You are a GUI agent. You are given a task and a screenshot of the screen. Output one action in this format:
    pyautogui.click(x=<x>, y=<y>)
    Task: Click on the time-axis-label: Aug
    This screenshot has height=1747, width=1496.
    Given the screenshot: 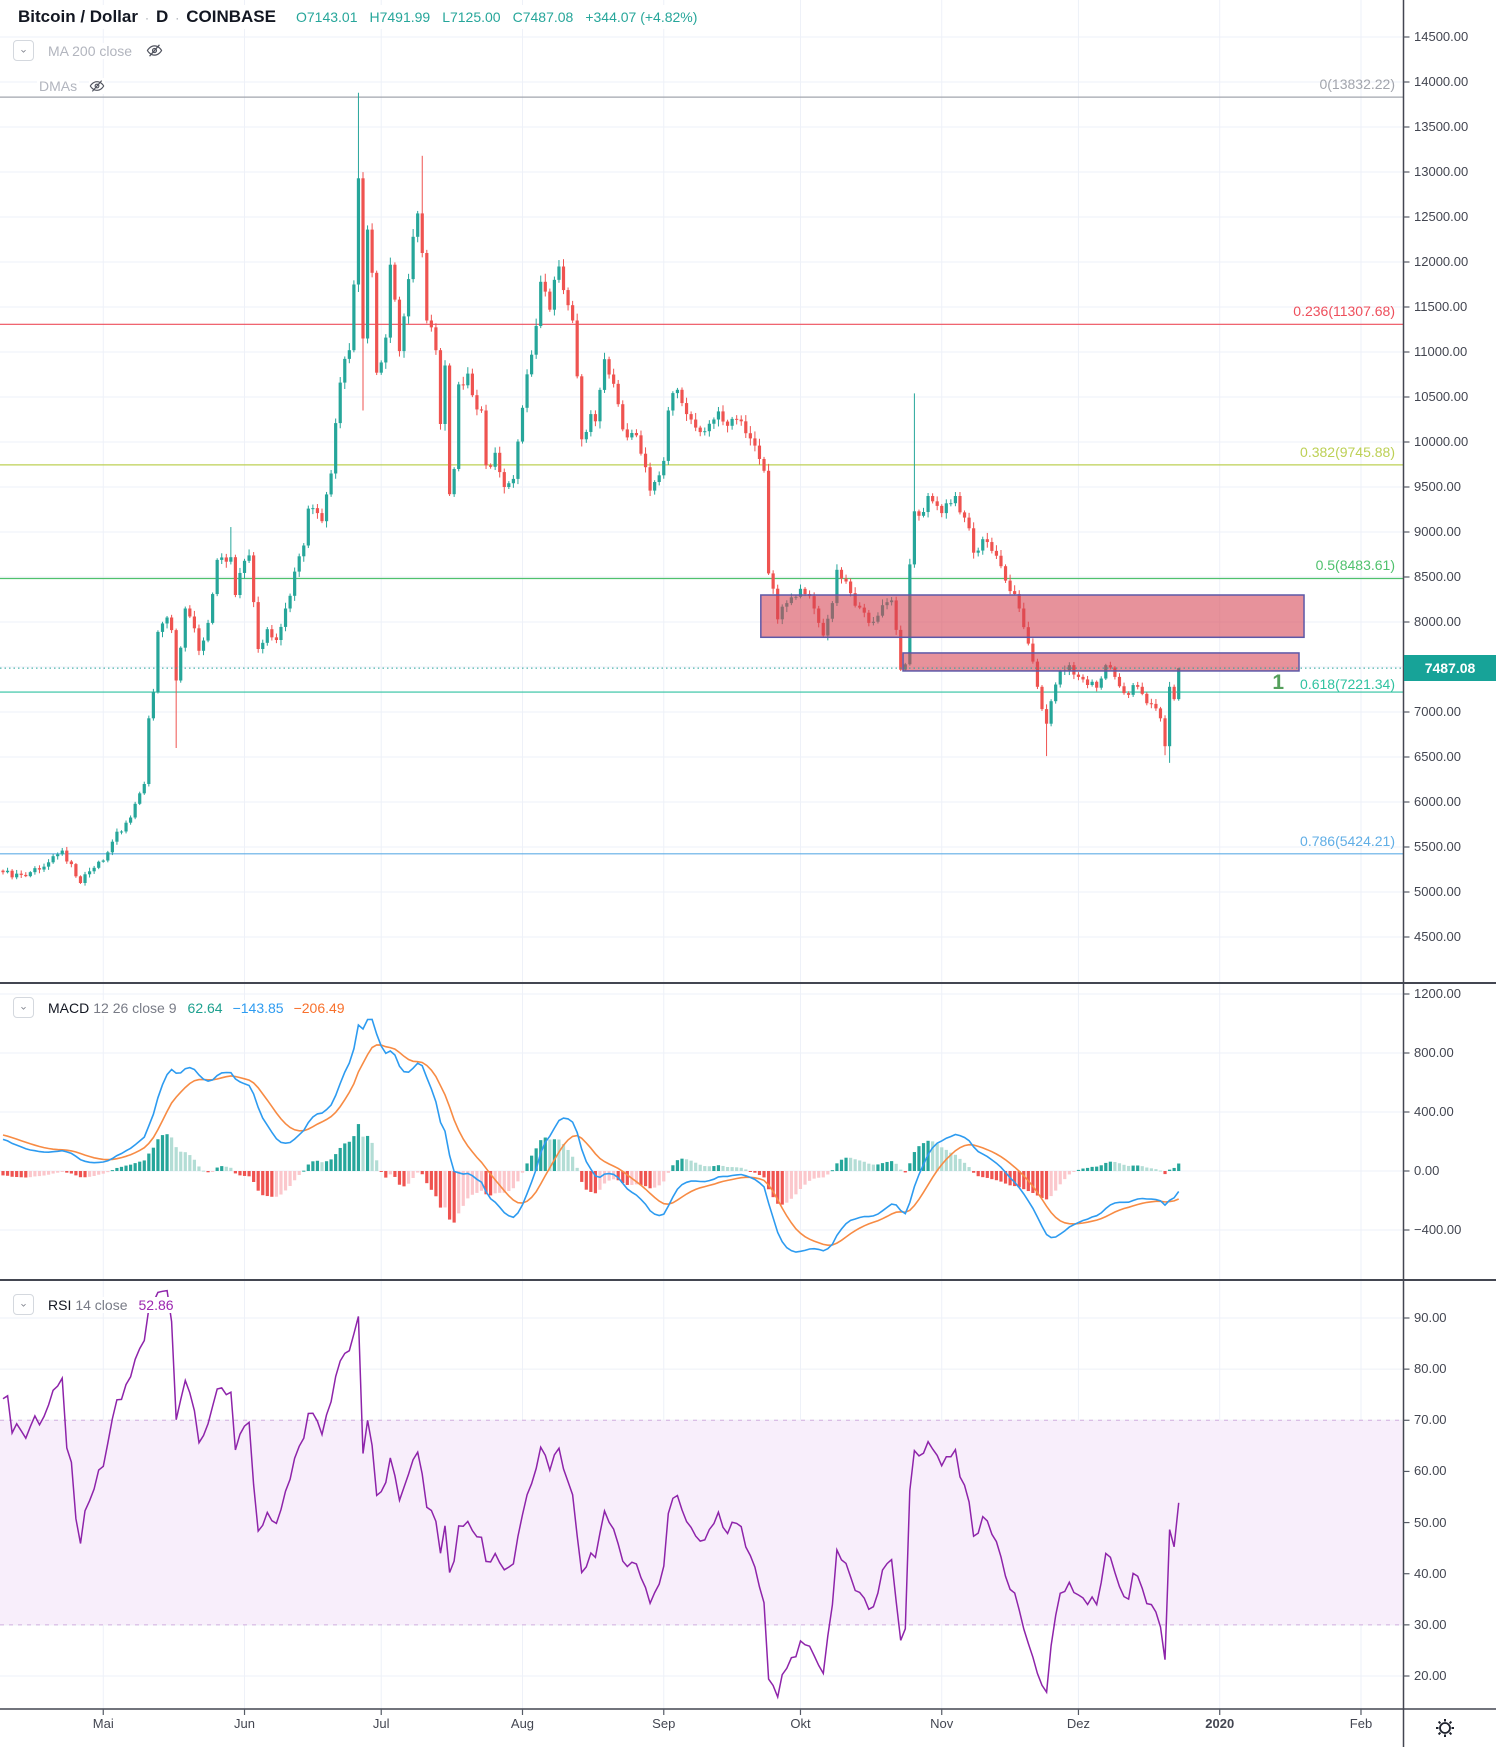 What is the action you would take?
    pyautogui.click(x=522, y=1723)
    